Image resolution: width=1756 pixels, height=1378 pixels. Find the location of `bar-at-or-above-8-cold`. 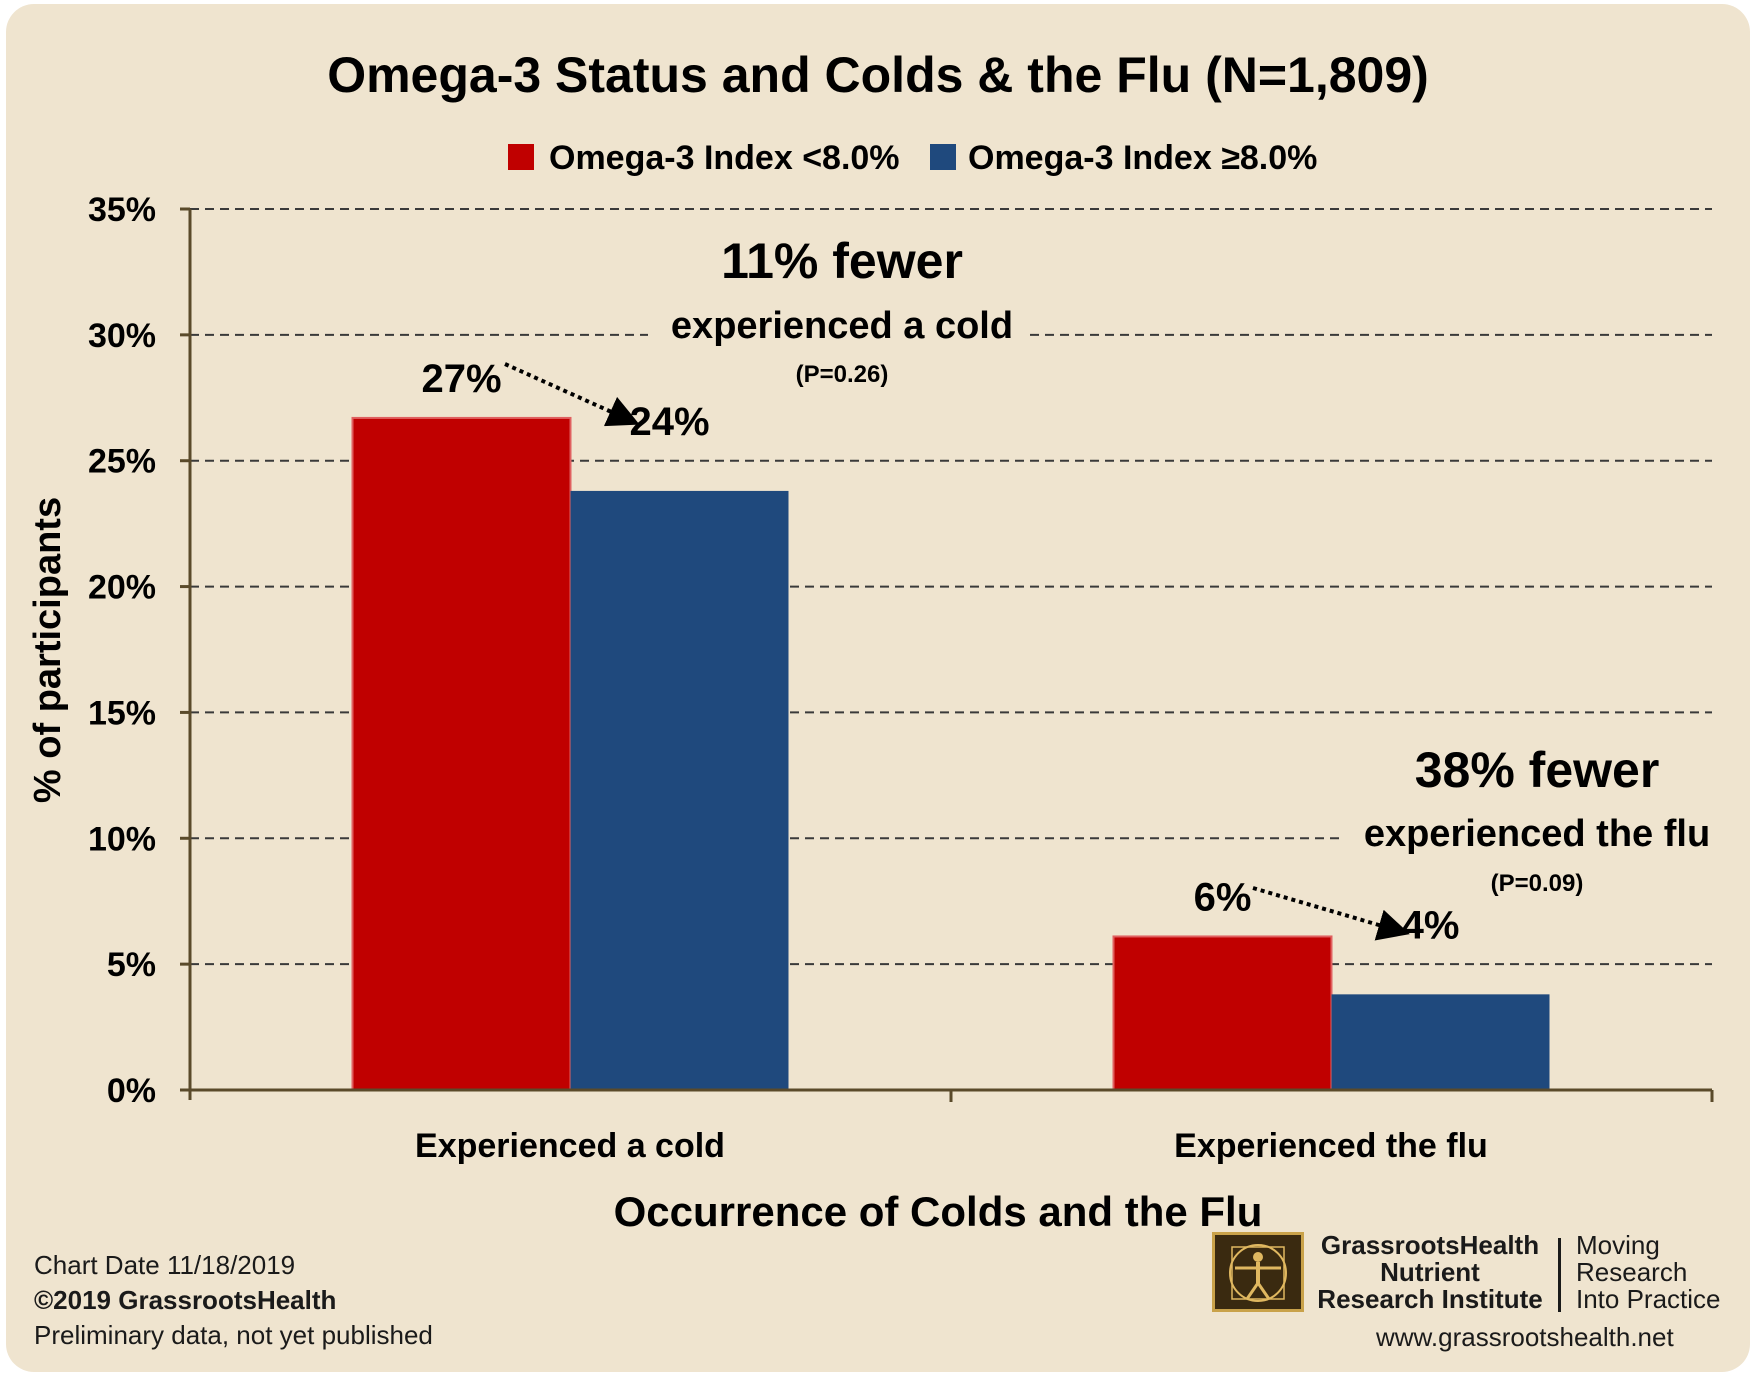

bar-at-or-above-8-cold is located at coordinates (679, 790).